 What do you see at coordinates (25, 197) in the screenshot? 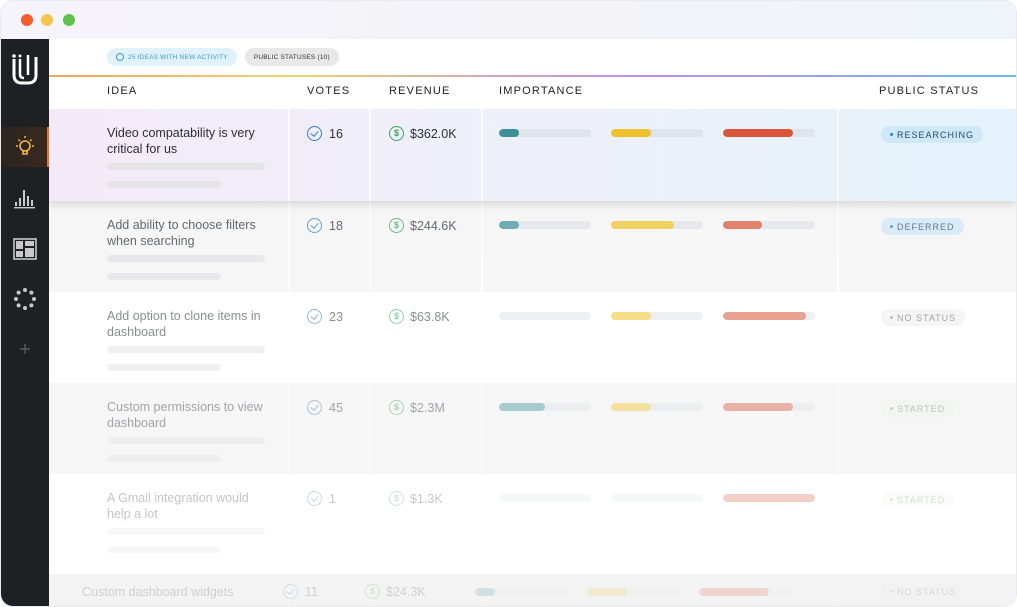
I see `sidebar-item-analytics` at bounding box center [25, 197].